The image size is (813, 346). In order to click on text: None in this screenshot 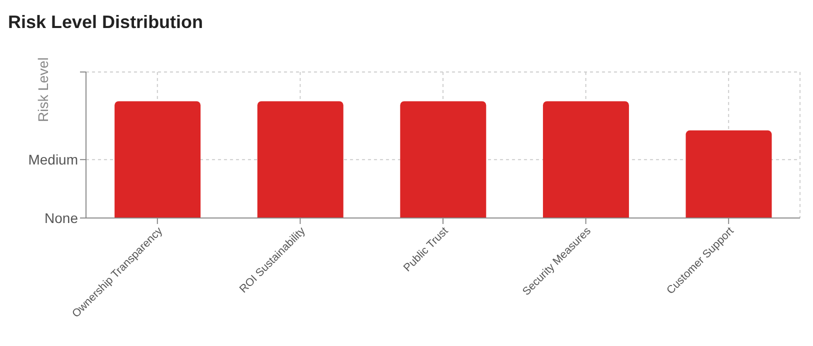, I will do `click(61, 218)`.